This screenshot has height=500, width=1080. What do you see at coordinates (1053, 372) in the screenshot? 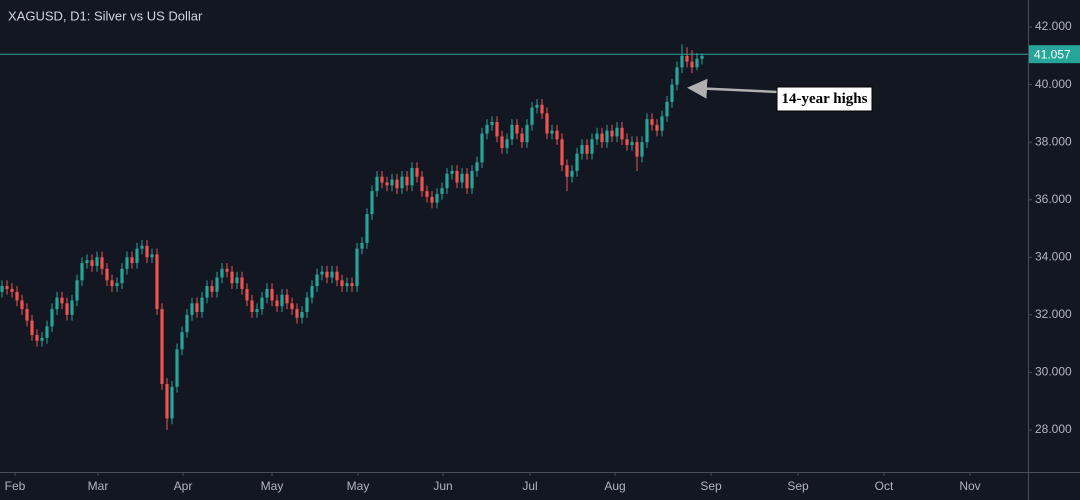
I see `y-tick-label: 30.000` at bounding box center [1053, 372].